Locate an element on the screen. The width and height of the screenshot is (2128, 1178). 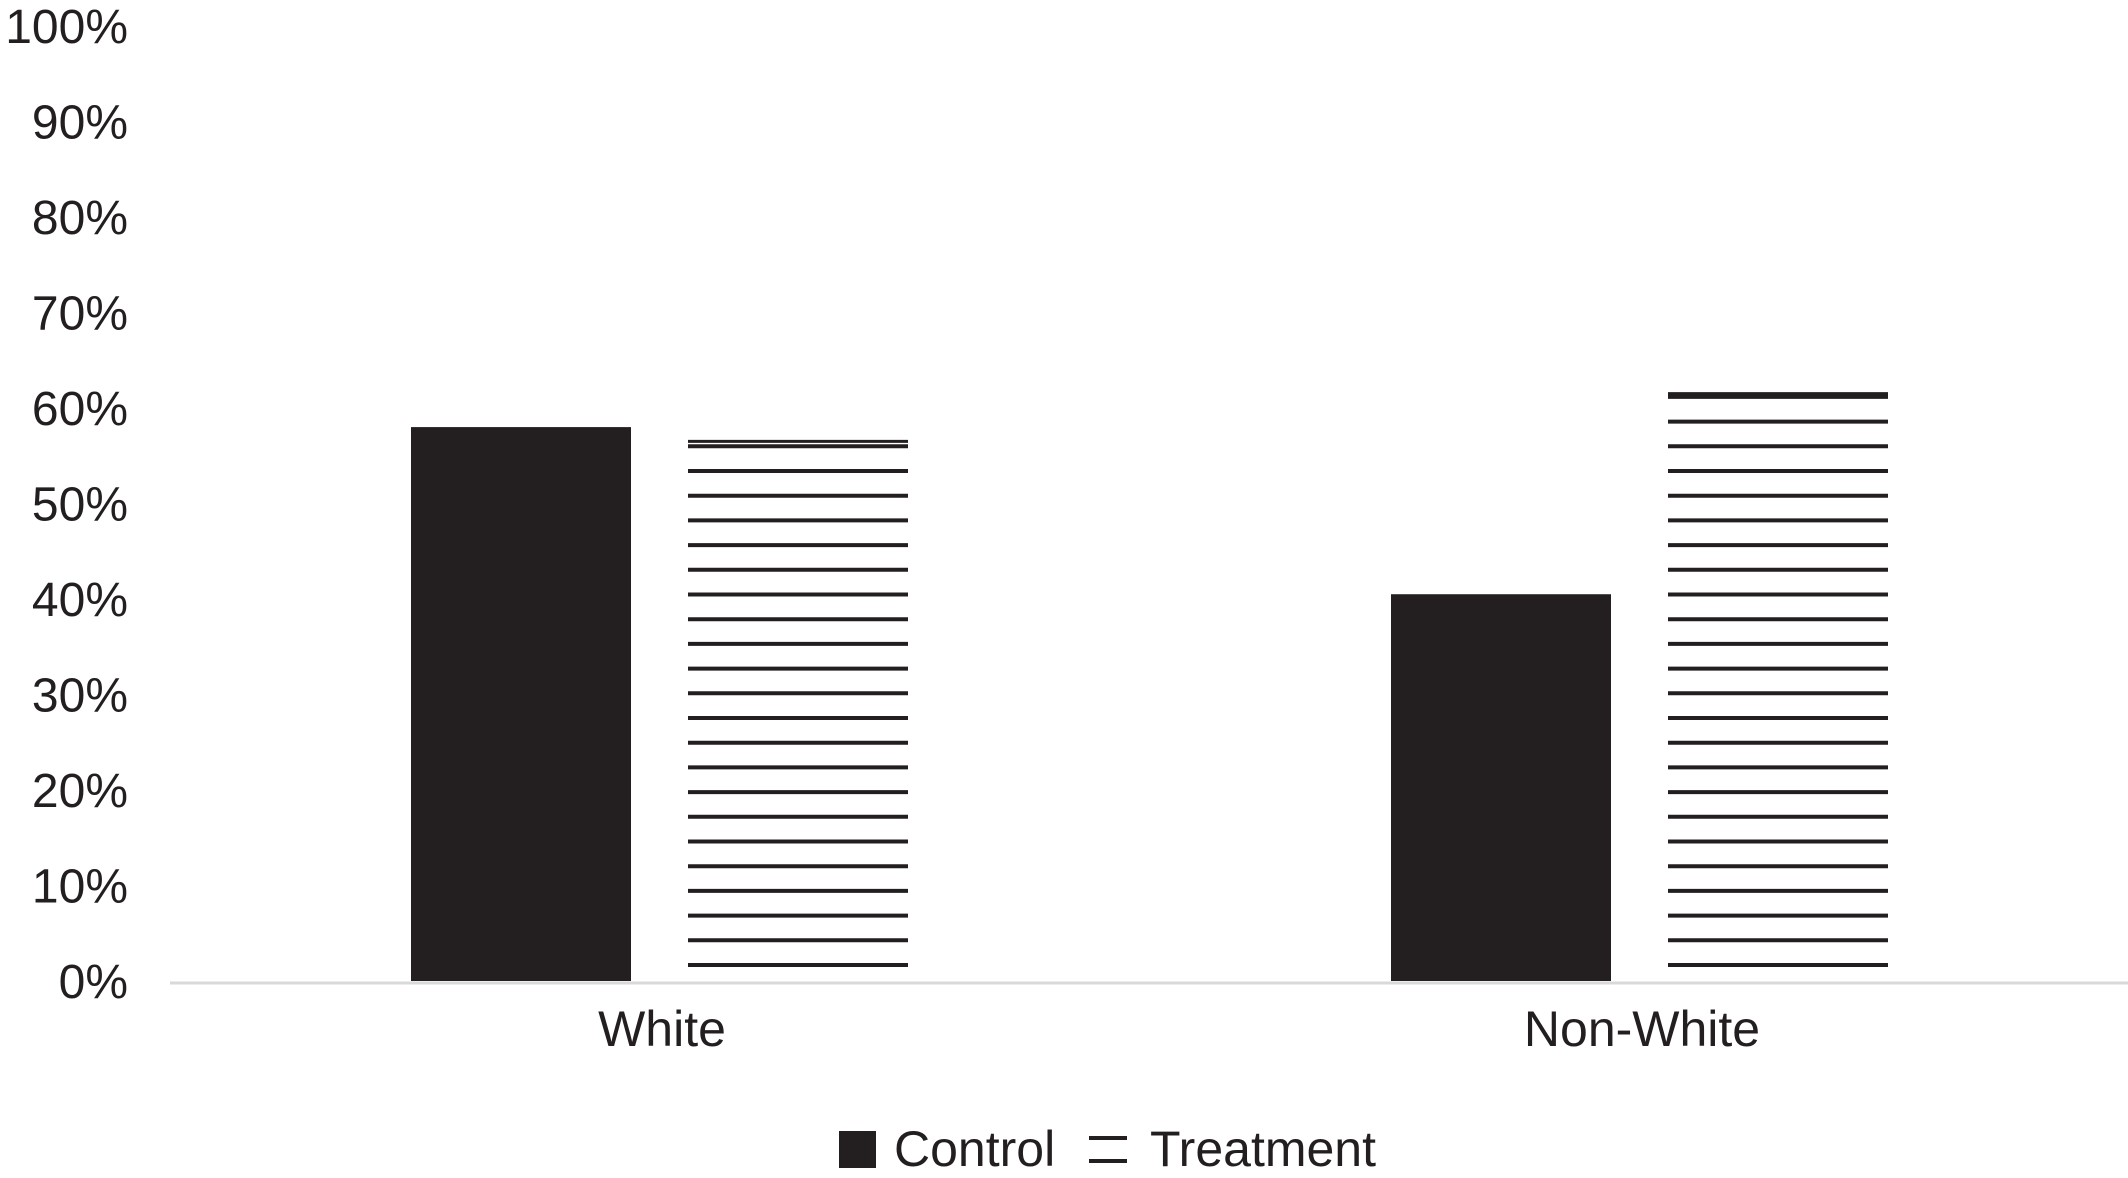
y-tick-label: 30% is located at coordinates (80, 696).